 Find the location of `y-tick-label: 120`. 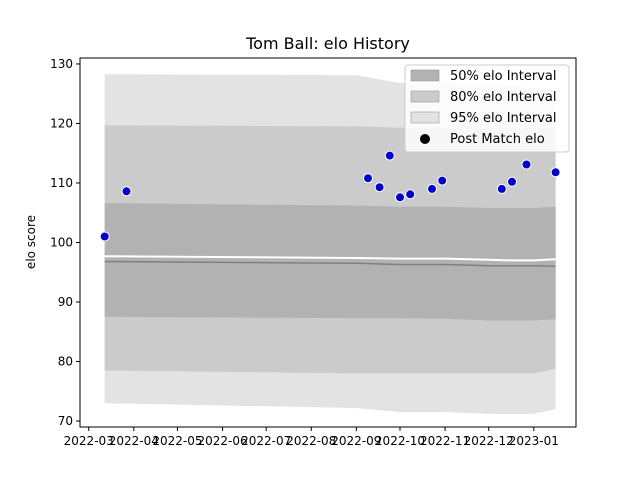

y-tick-label: 120 is located at coordinates (61, 123).